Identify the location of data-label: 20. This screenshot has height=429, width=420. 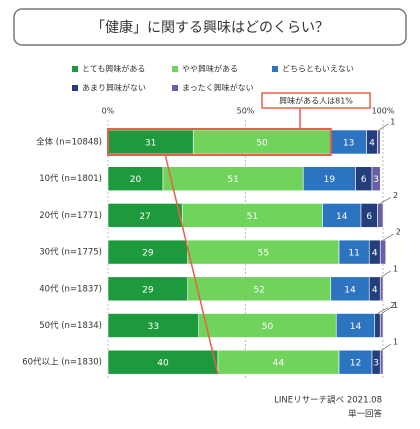
(136, 180).